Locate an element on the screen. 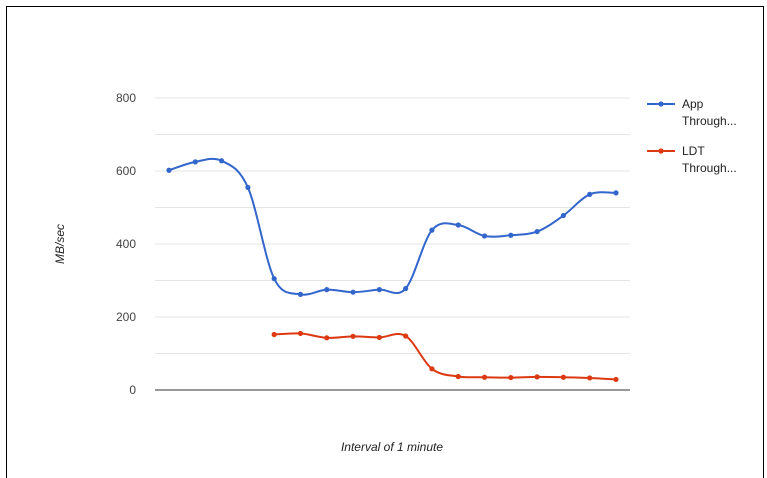 The image size is (767, 478). y-tick-label: 600 is located at coordinates (126, 171).